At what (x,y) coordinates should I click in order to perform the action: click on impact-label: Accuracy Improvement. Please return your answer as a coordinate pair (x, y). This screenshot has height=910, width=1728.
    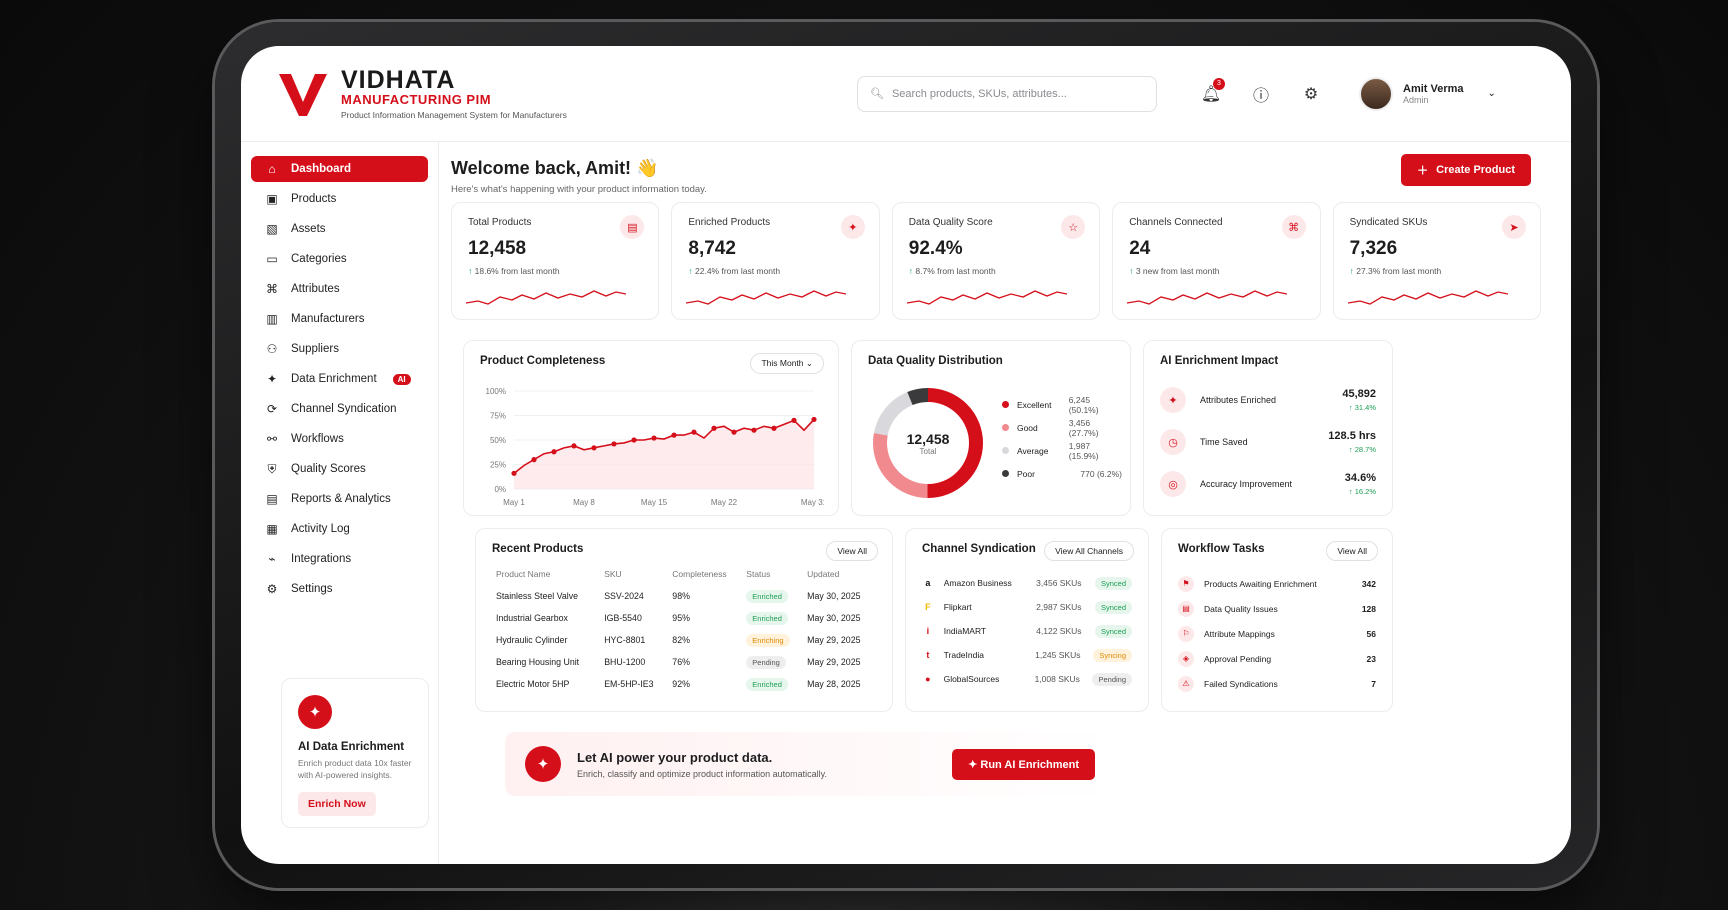
    Looking at the image, I should click on (1246, 484).